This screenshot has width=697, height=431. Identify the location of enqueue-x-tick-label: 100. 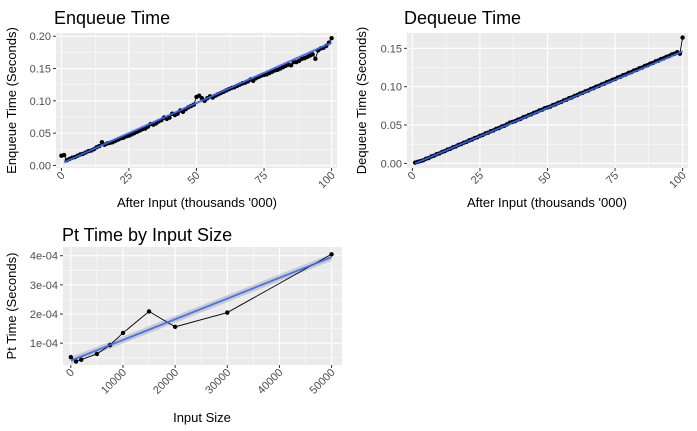
(326, 180).